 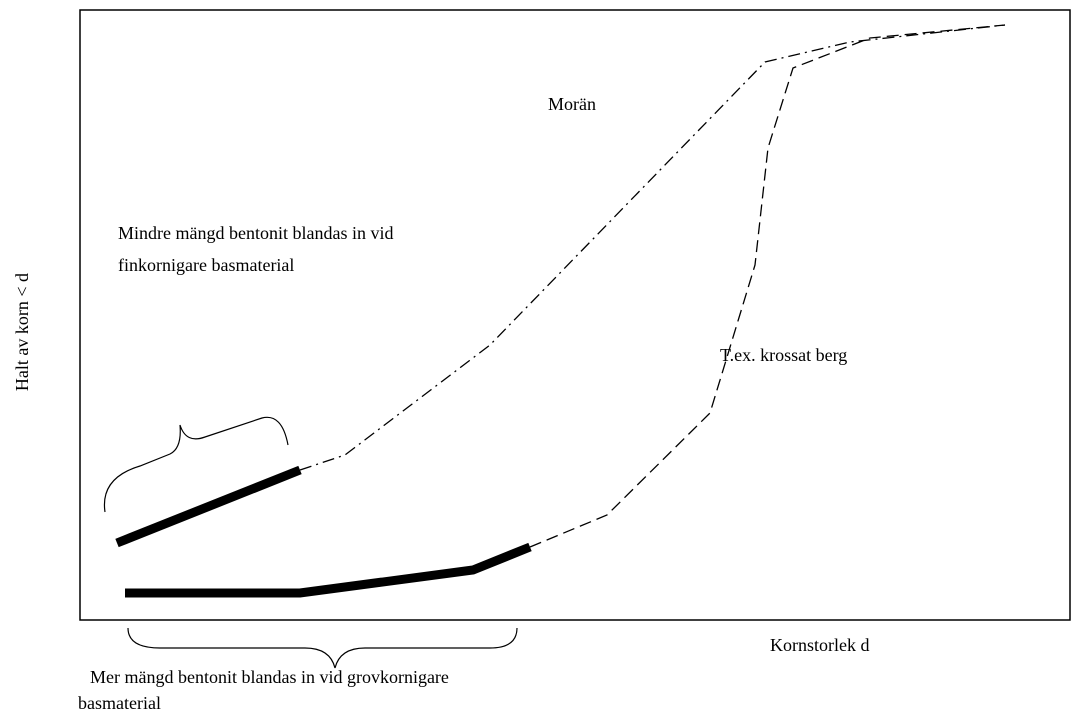 I want to click on coarse-note: basmaterial, so click(x=119, y=703).